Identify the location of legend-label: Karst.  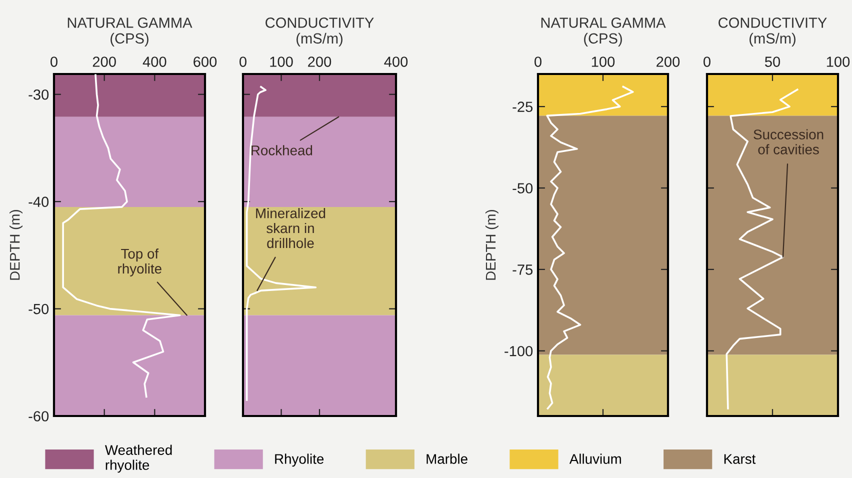
(740, 459).